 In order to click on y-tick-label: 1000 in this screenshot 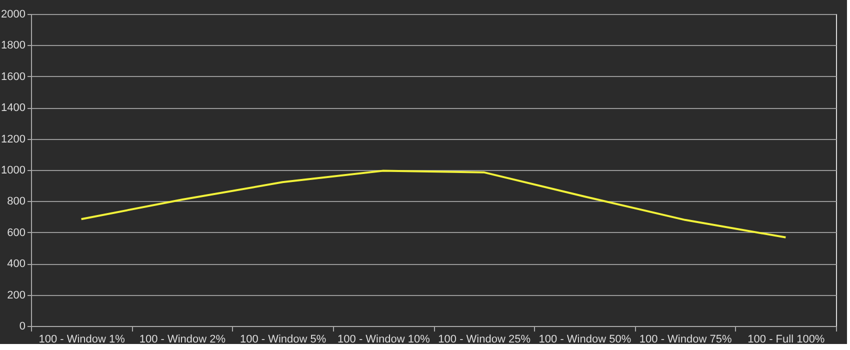, I will do `click(13, 170)`.